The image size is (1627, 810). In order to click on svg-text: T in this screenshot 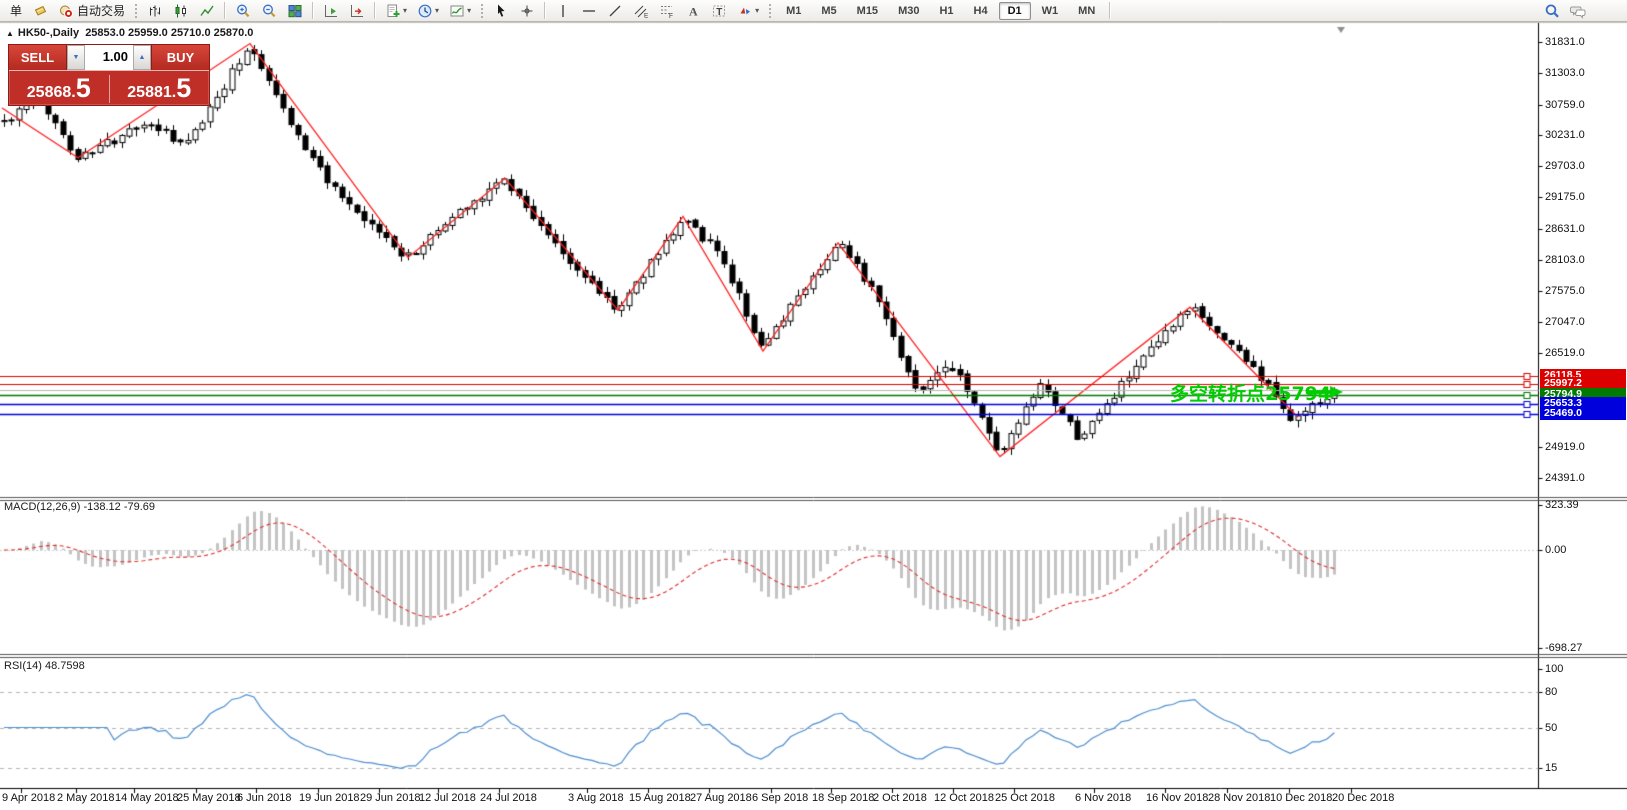, I will do `click(719, 11)`.